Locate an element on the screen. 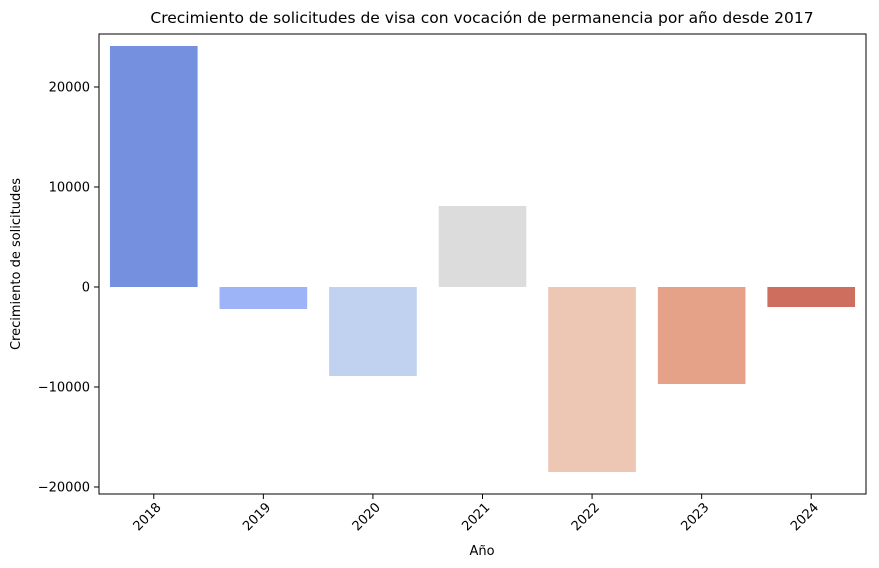 This screenshot has width=879, height=568. y-tick-label: 20000 is located at coordinates (69, 88).